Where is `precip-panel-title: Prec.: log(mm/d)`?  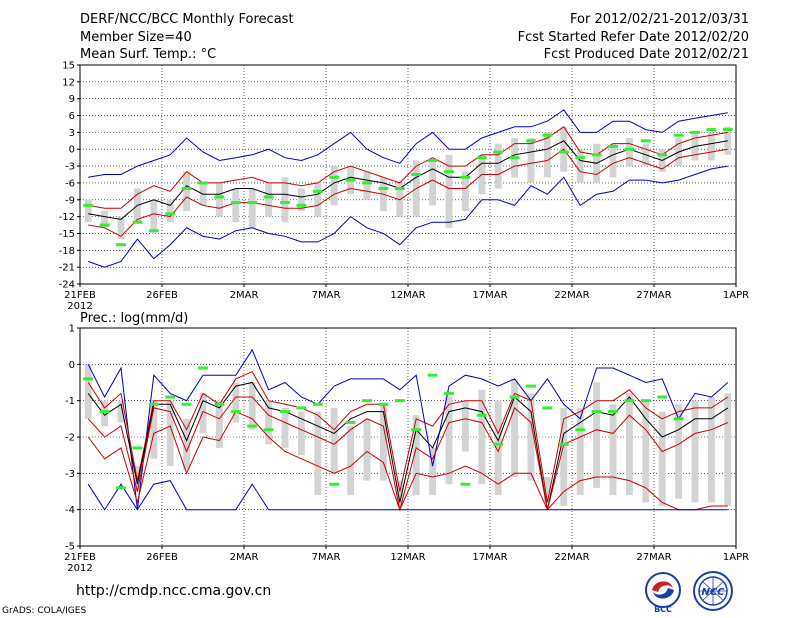
precip-panel-title: Prec.: log(mm/d) is located at coordinates (134, 318).